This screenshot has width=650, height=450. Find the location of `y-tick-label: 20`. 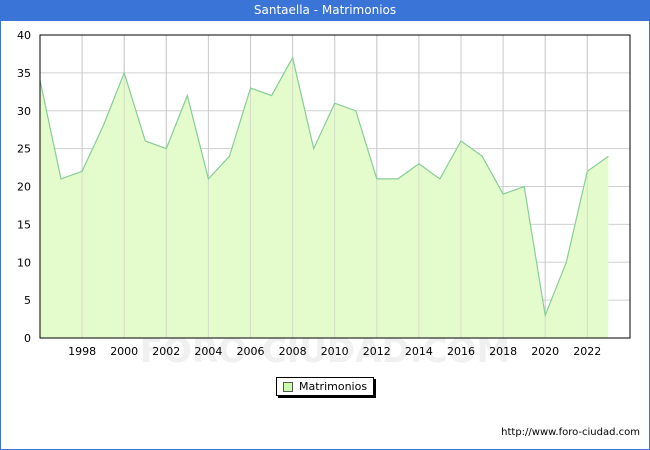

y-tick-label: 20 is located at coordinates (24, 187).